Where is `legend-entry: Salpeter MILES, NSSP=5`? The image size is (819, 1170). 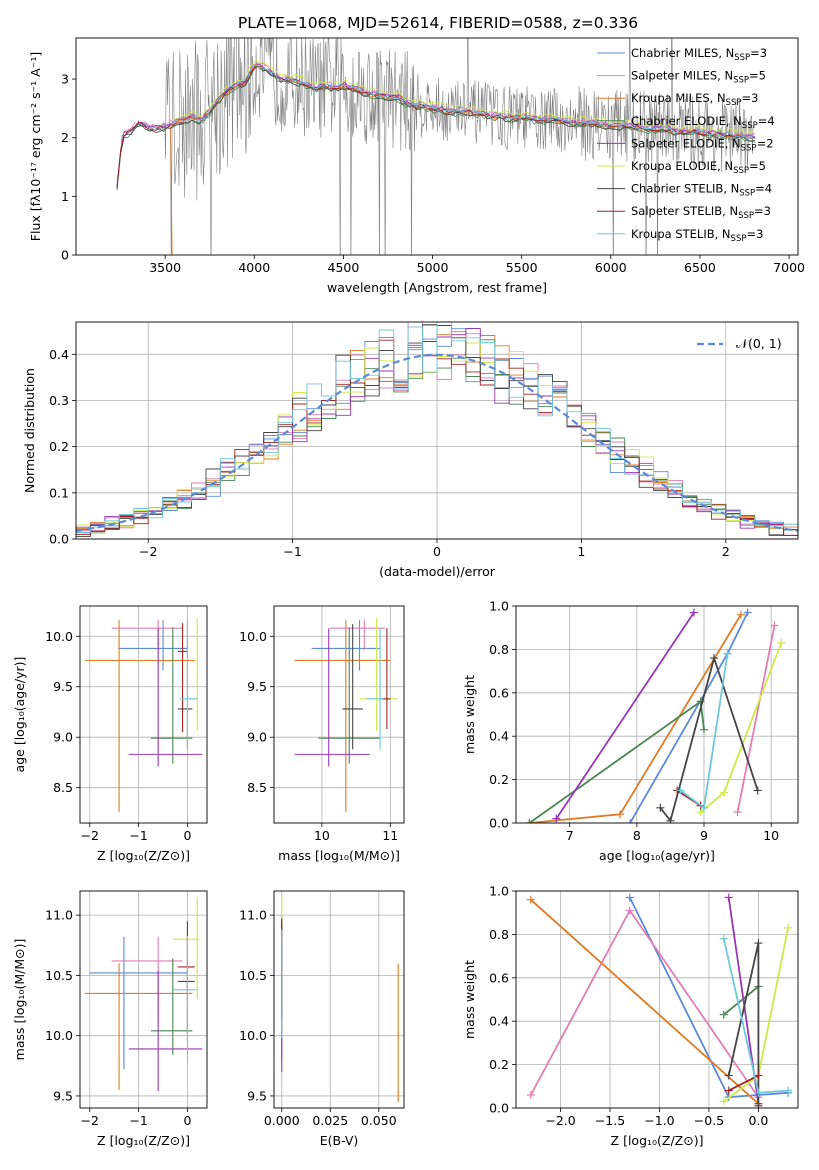 legend-entry: Salpeter MILES, NSSP=5 is located at coordinates (698, 77).